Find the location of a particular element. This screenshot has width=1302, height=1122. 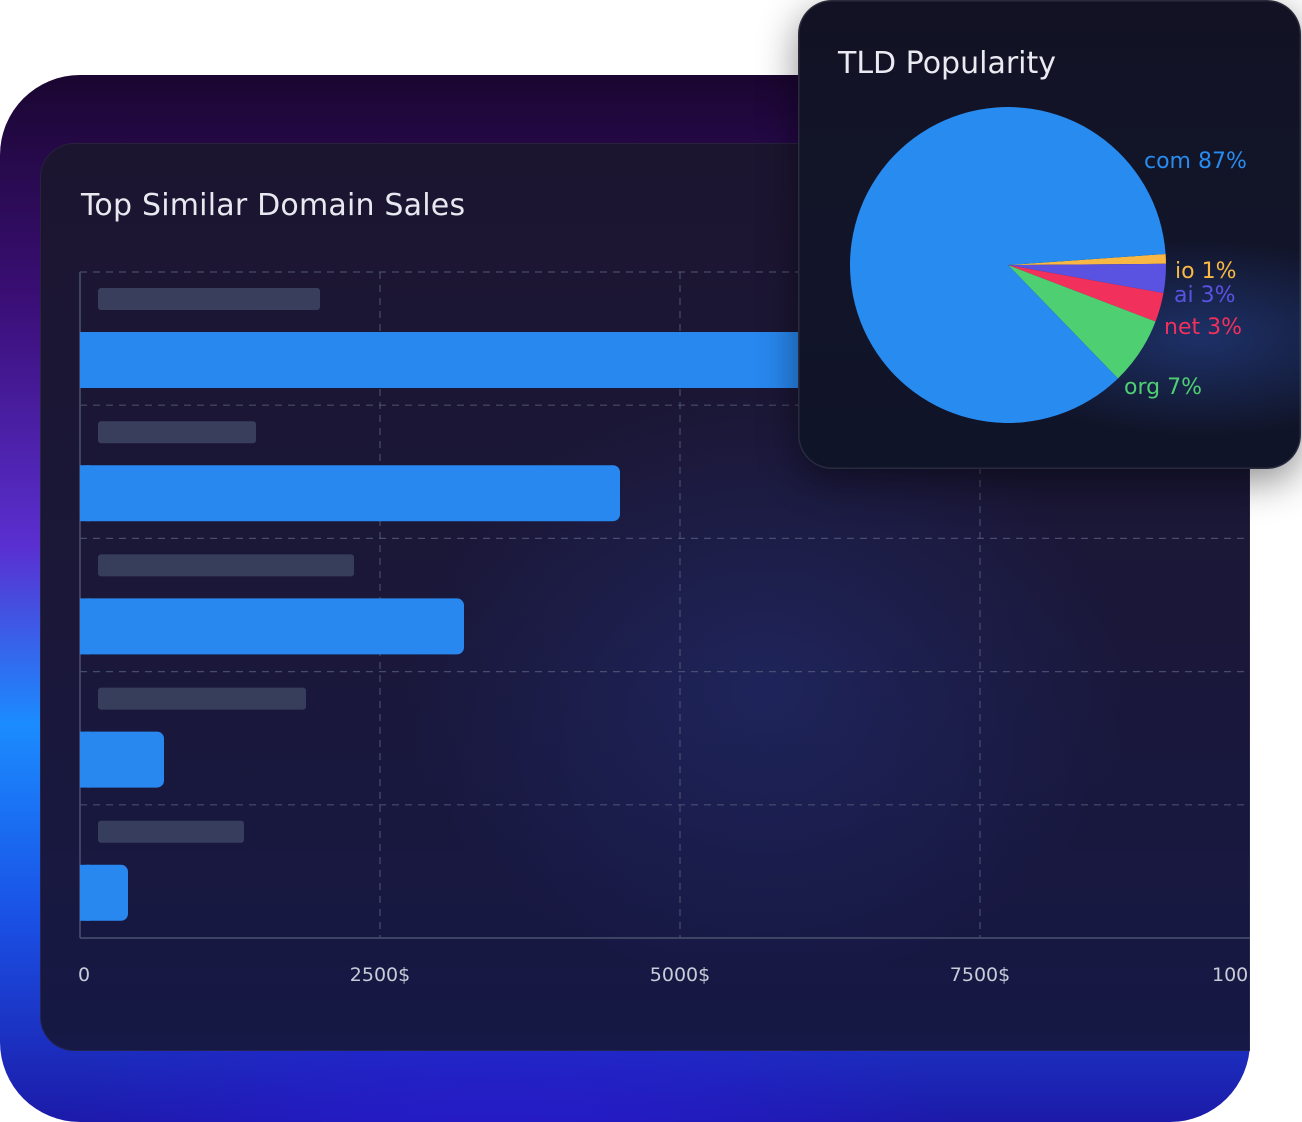

bar-chart-title: Top Similar Domain Sales is located at coordinates (273, 205).